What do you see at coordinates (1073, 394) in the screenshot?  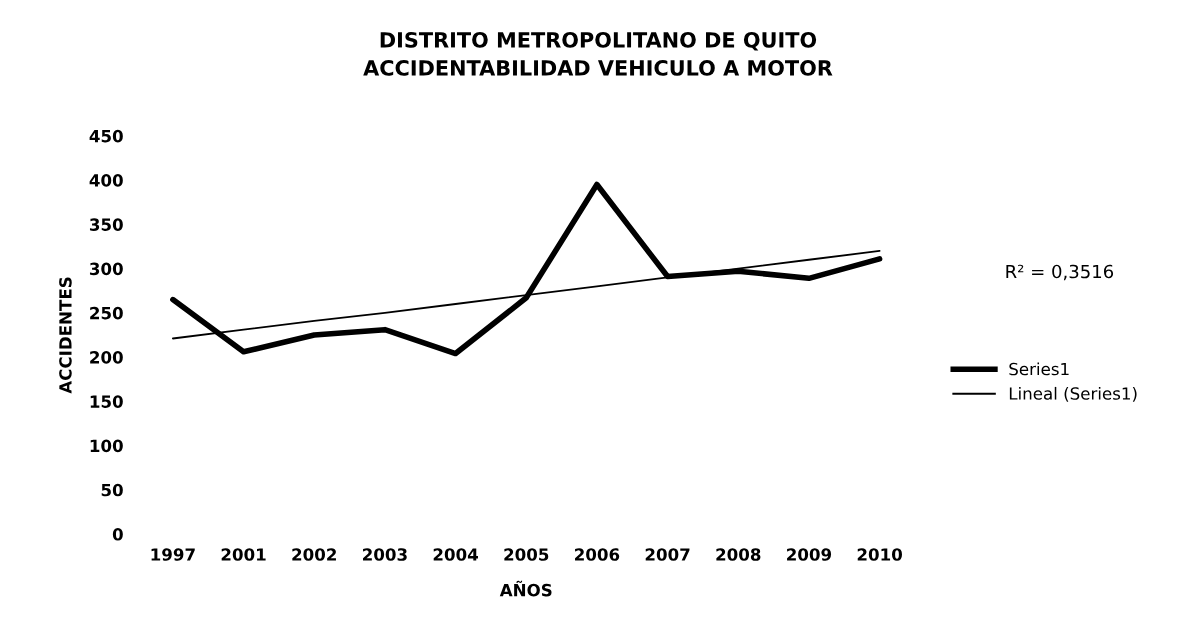 I see `legend-label: Lineal (Series1)` at bounding box center [1073, 394].